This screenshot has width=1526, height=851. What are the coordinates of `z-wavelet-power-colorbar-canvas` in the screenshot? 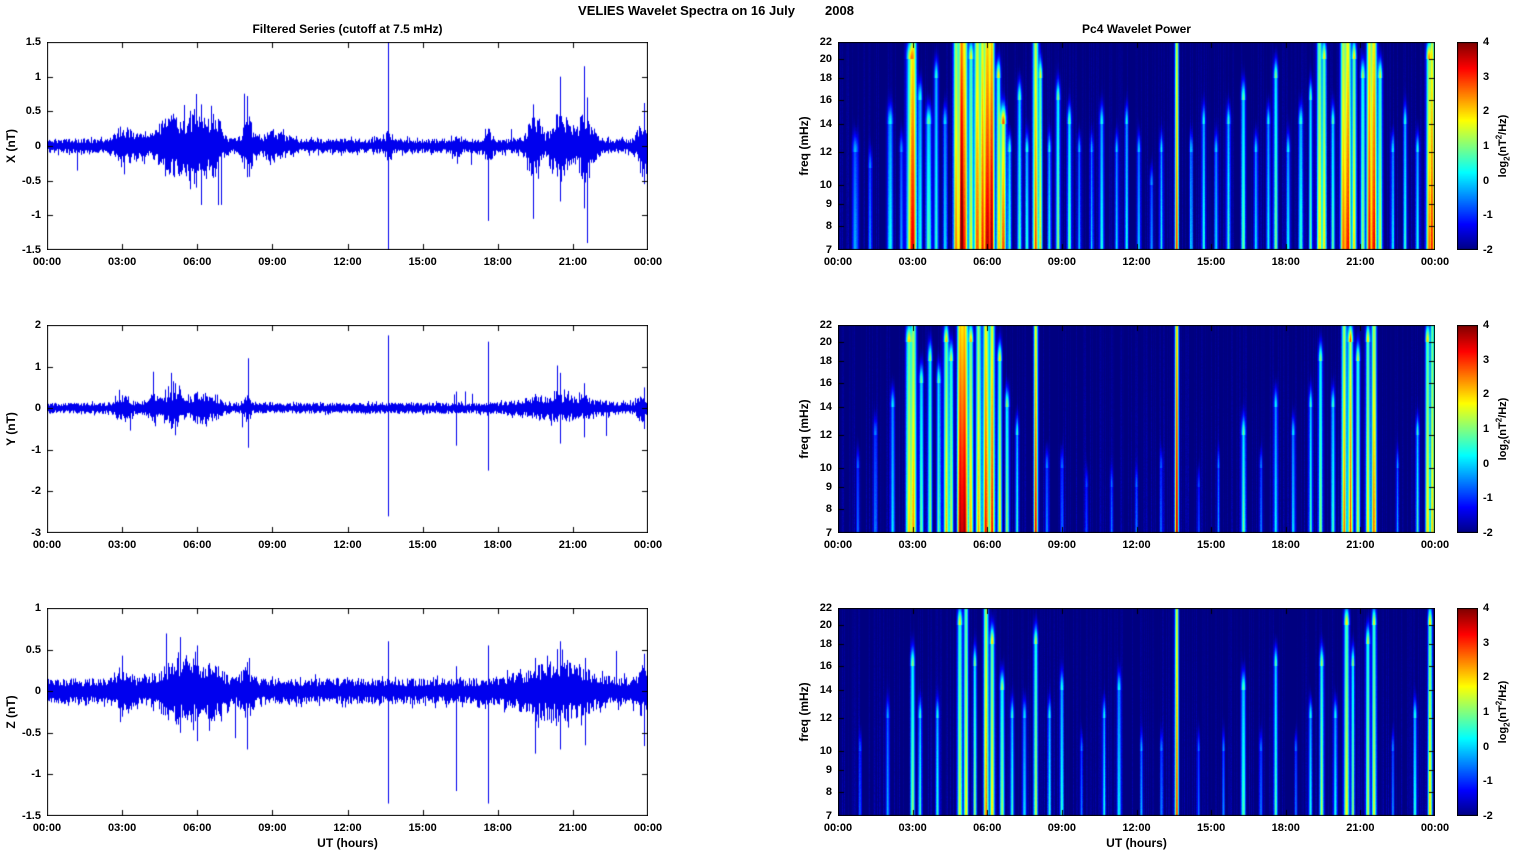 It's located at (1467, 712).